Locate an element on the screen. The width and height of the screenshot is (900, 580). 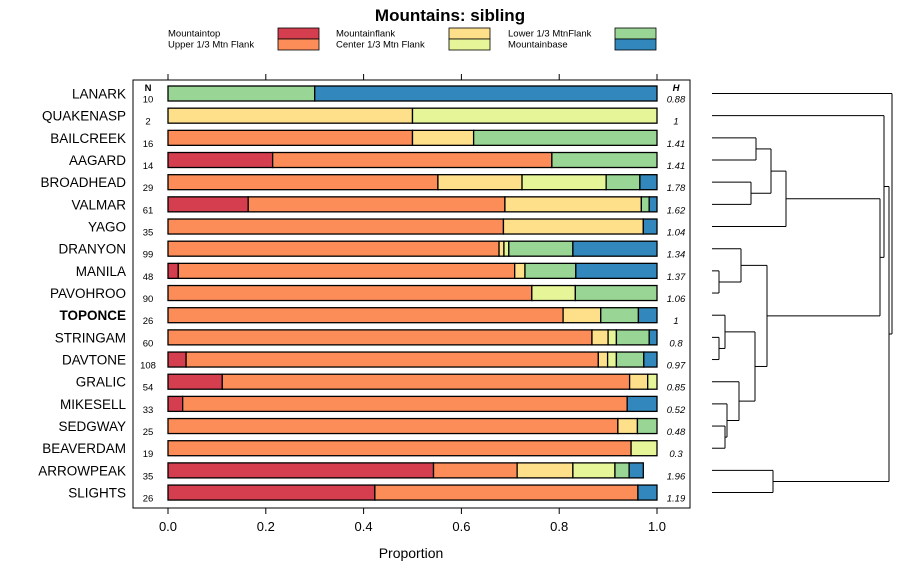
x-tick-label: 0.4 is located at coordinates (364, 526).